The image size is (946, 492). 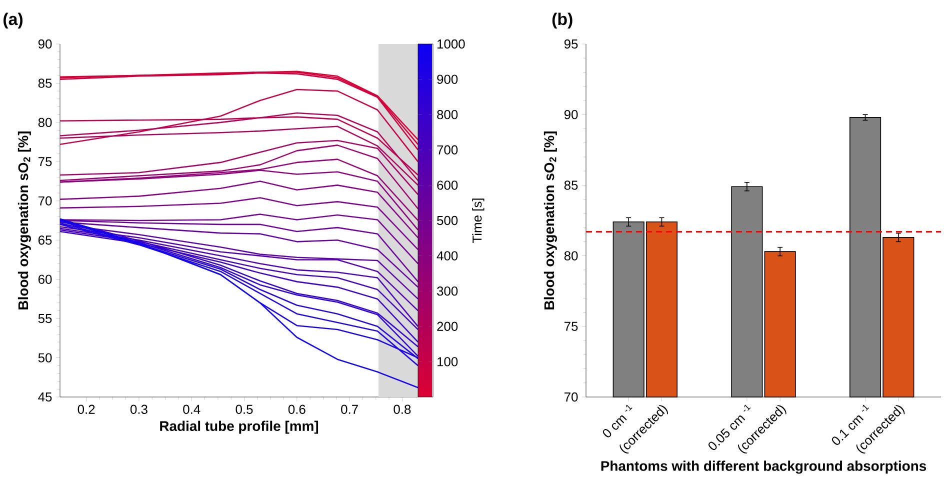 I want to click on color-bar-label: 600, so click(x=447, y=185).